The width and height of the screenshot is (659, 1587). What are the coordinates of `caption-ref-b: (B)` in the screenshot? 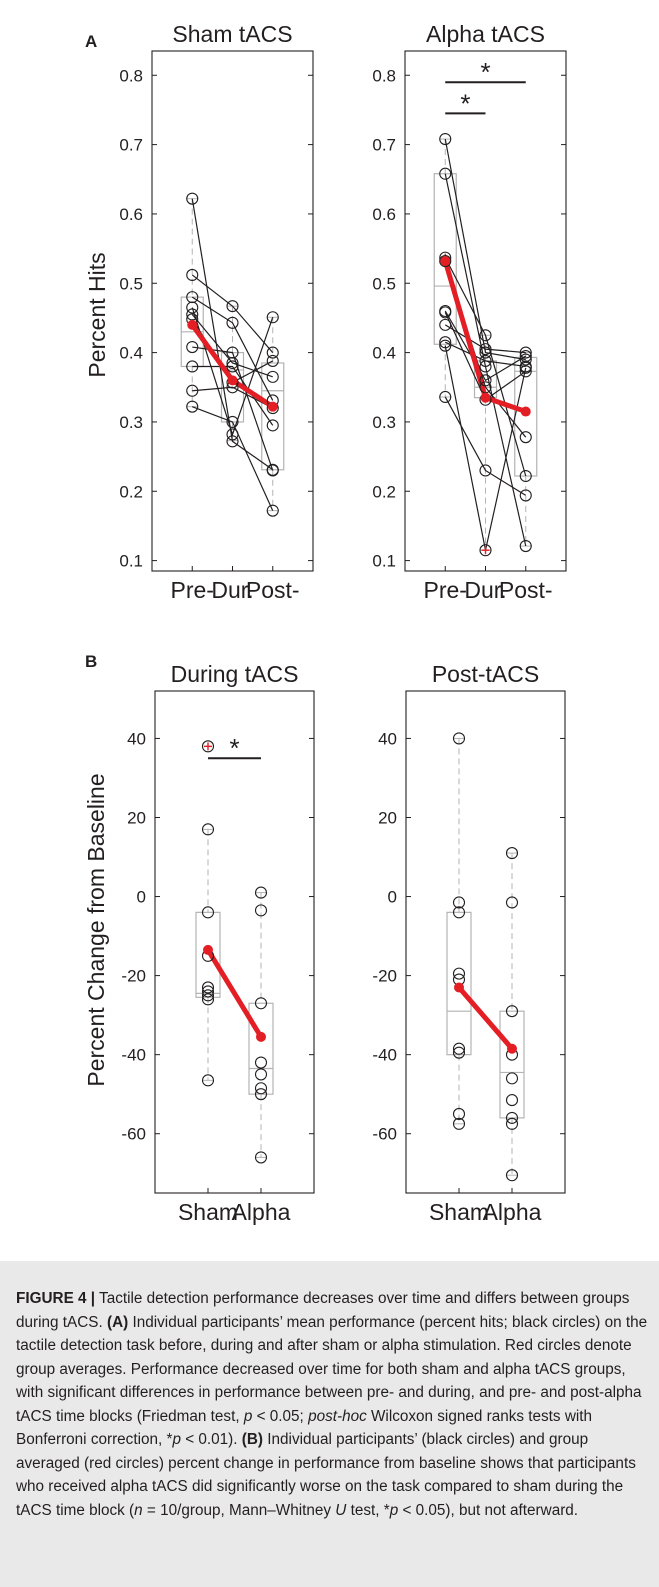 It's located at (252, 1439).